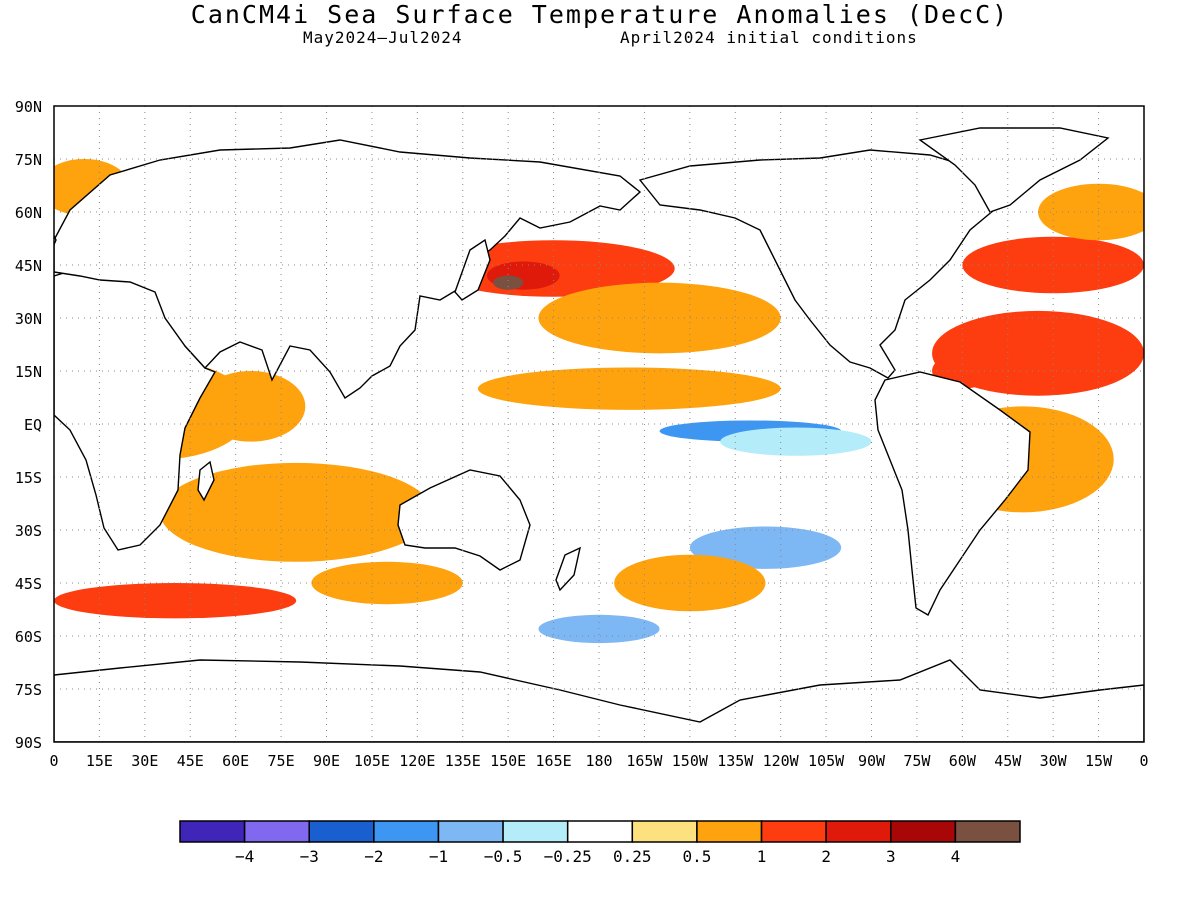 Image resolution: width=1200 pixels, height=900 pixels. What do you see at coordinates (952, 493) in the screenshot?
I see `south-america-landmass` at bounding box center [952, 493].